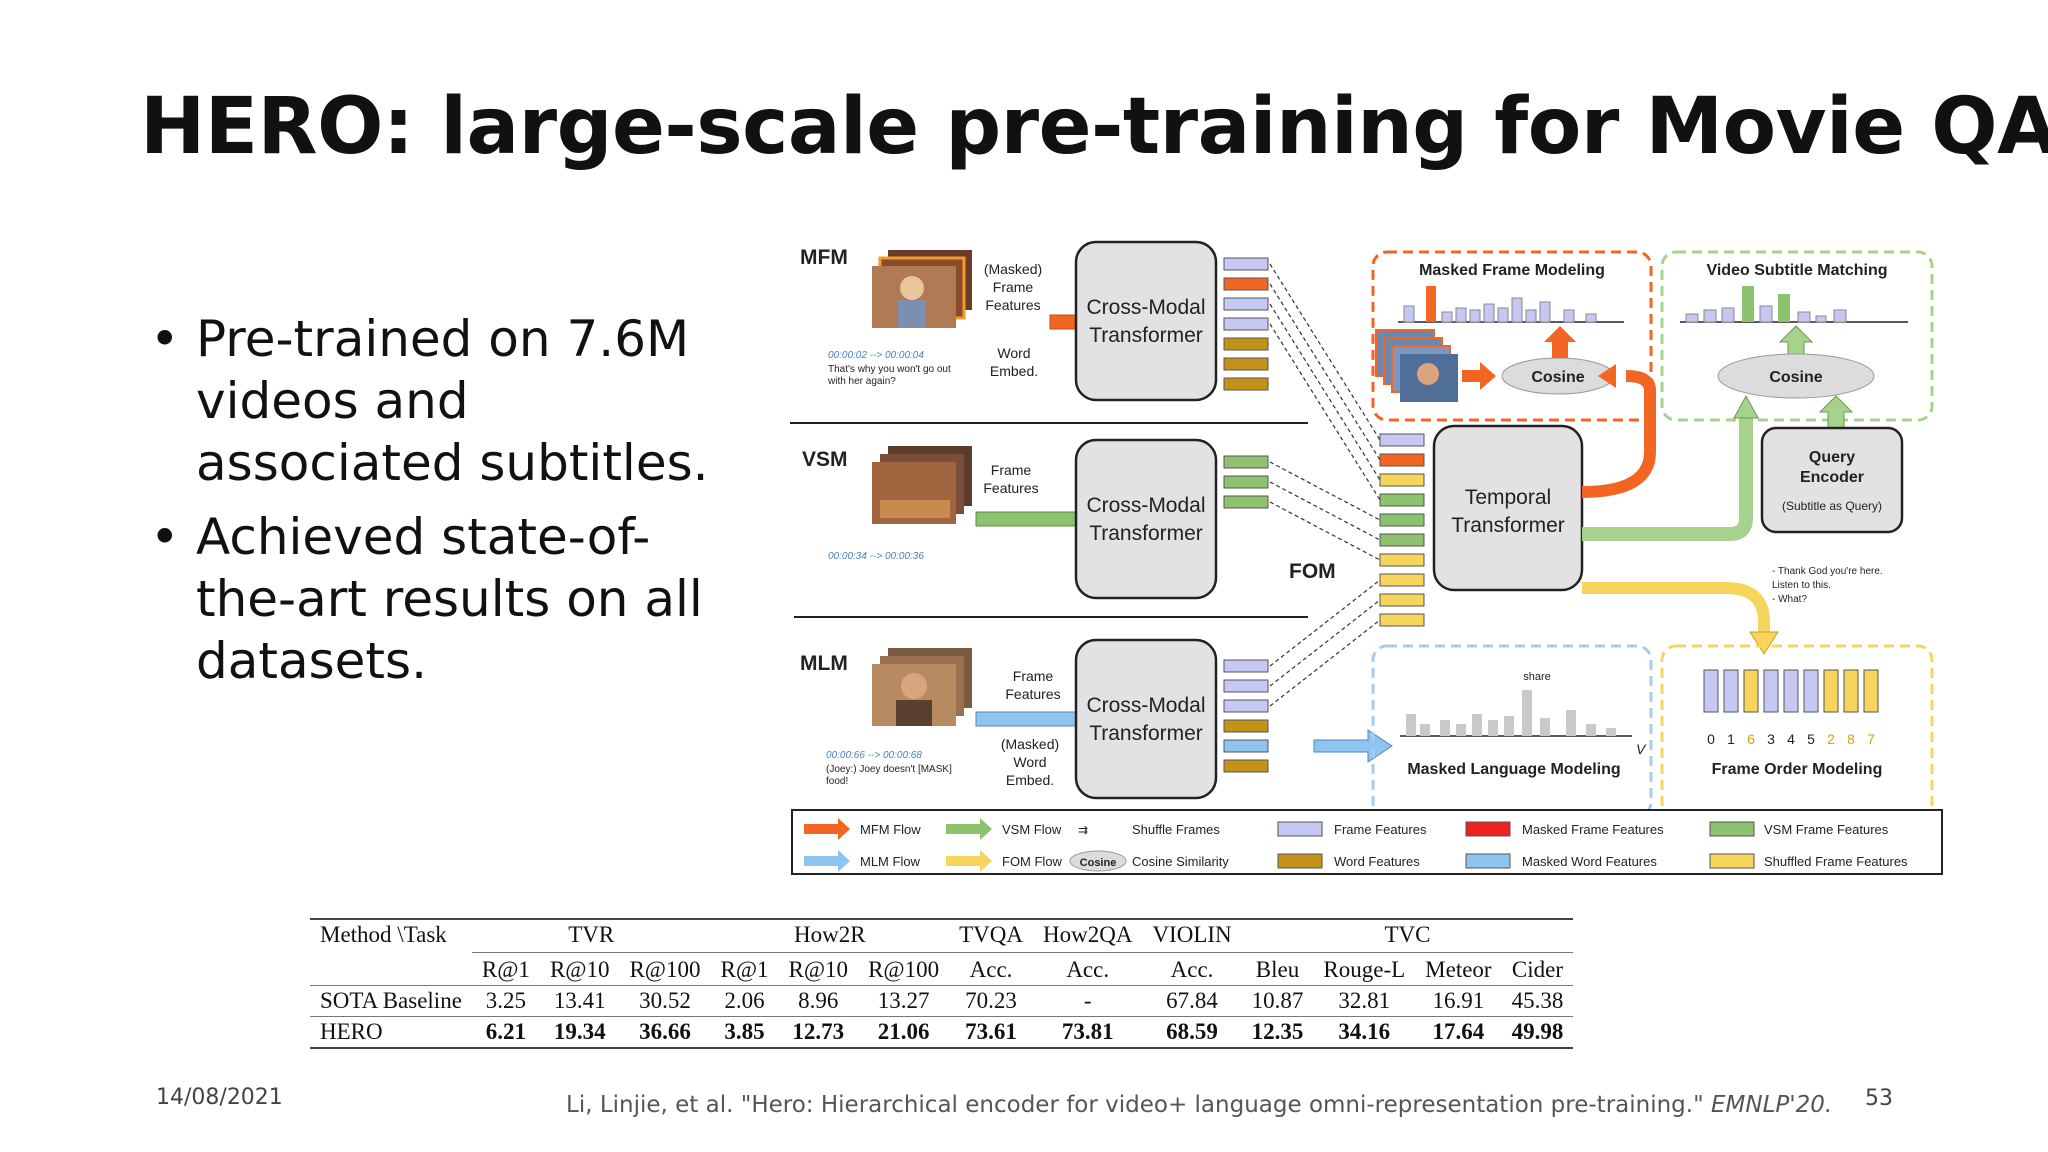 The image size is (2048, 1152). What do you see at coordinates (591, 935) in the screenshot?
I see `group-header: TVR` at bounding box center [591, 935].